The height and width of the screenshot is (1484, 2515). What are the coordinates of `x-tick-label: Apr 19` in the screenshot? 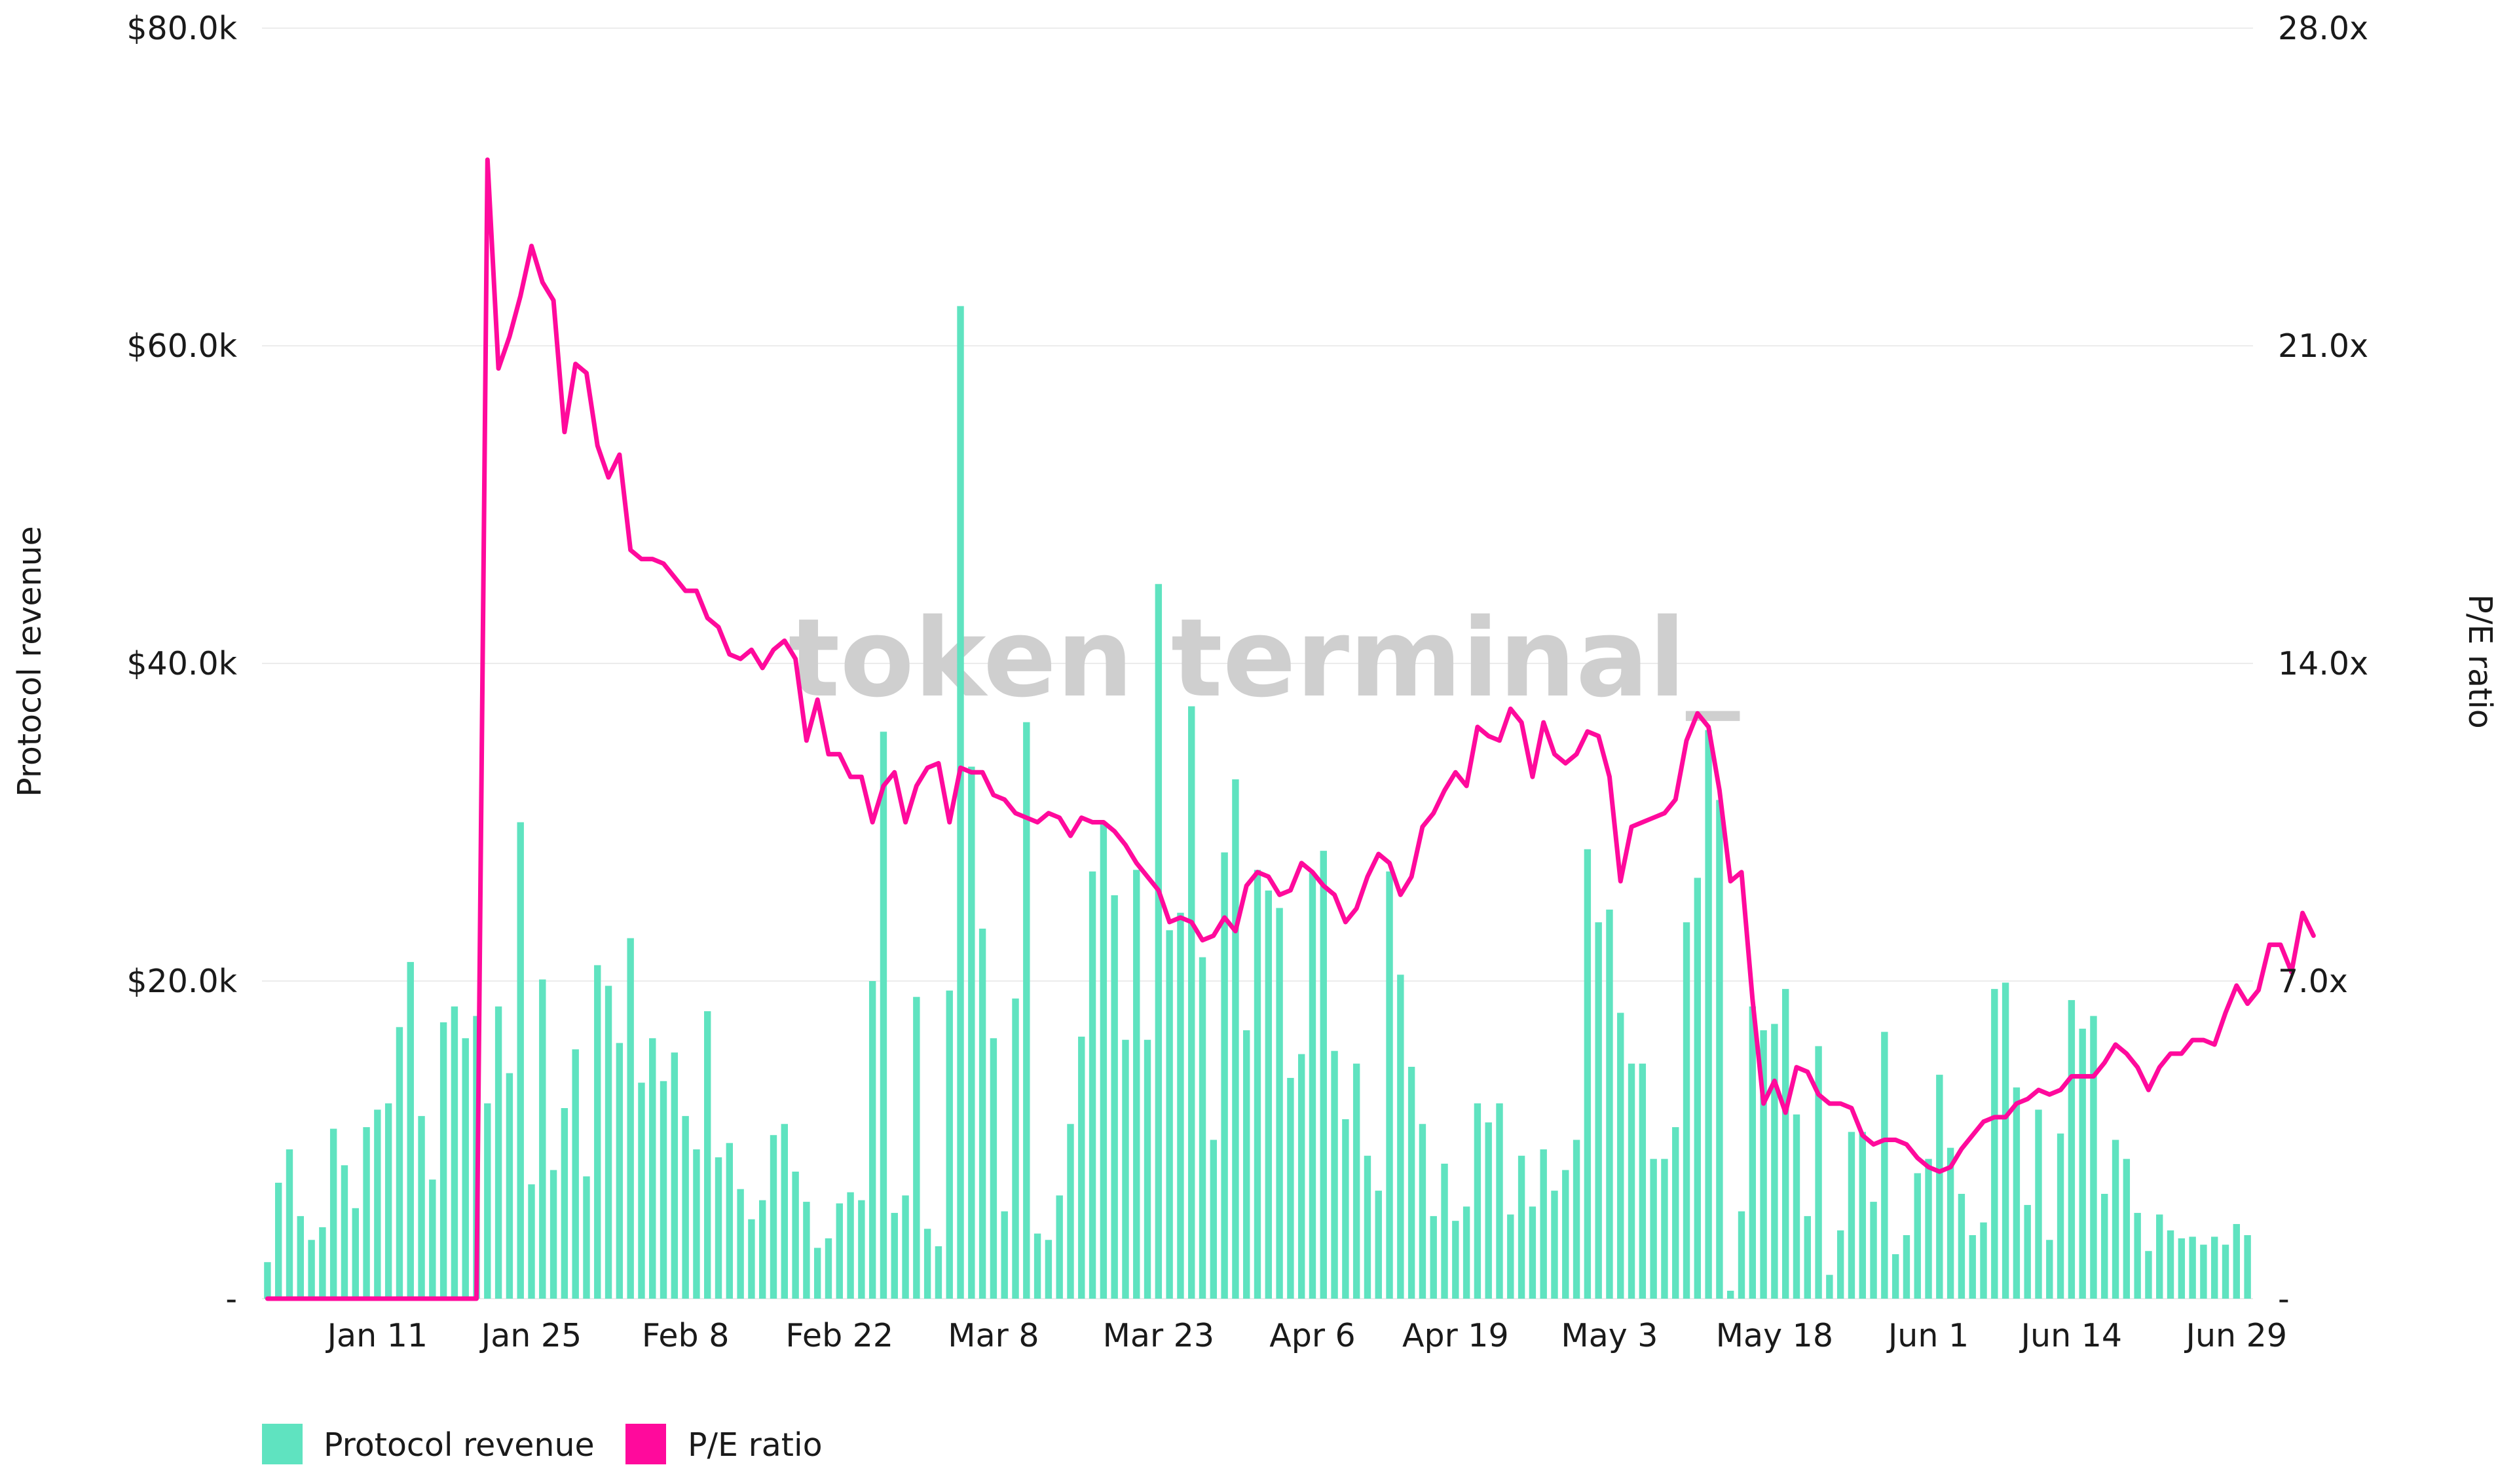 It's located at (1455, 1335).